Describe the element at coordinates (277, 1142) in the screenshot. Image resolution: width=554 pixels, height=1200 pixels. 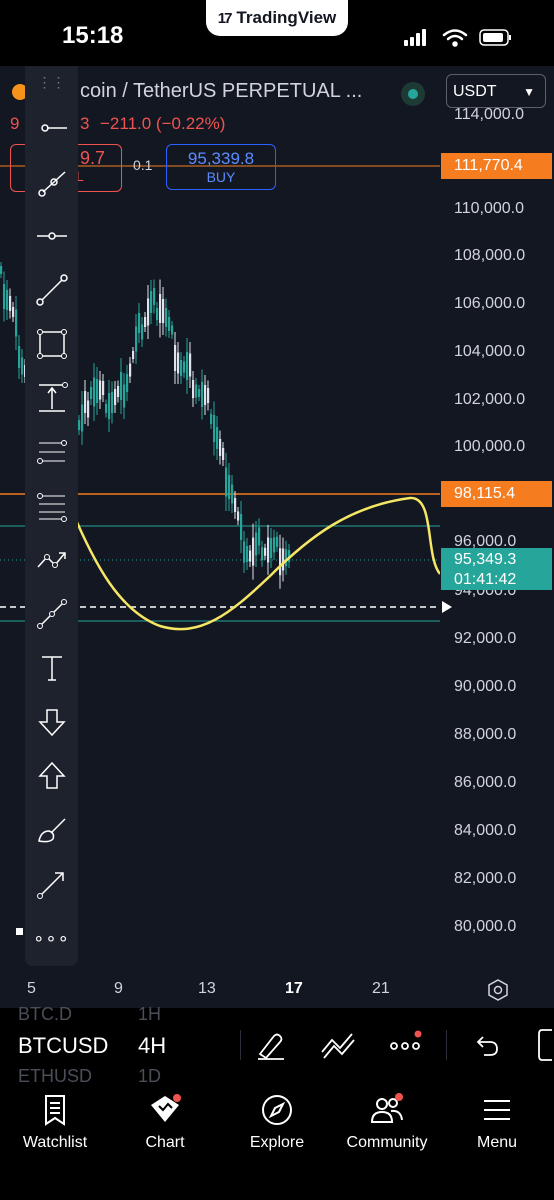
I see `nav-label: Explore` at that location.